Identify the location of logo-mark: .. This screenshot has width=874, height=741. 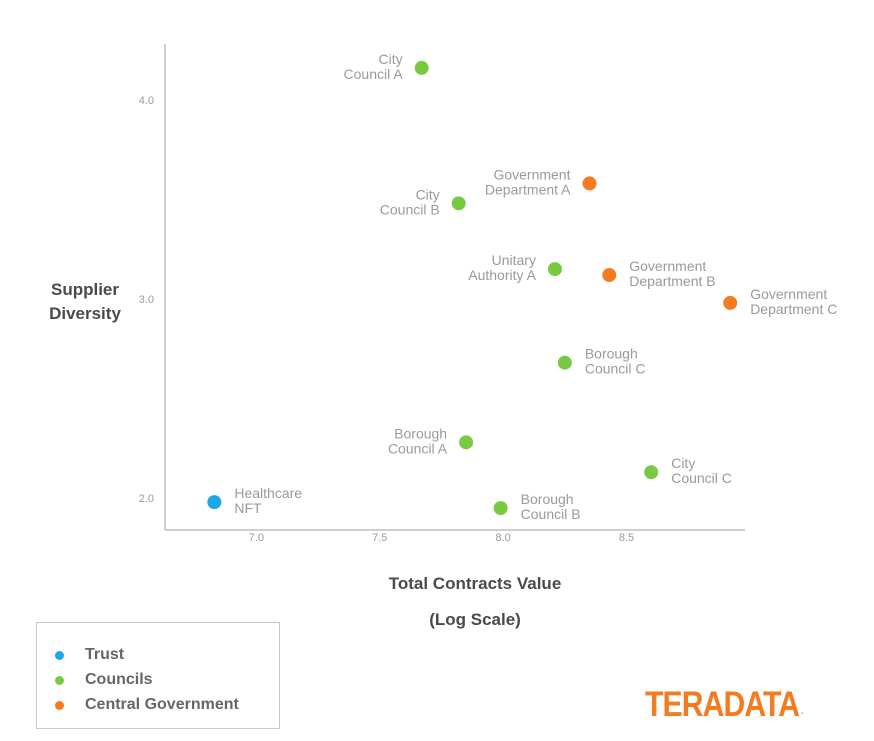
(801, 711).